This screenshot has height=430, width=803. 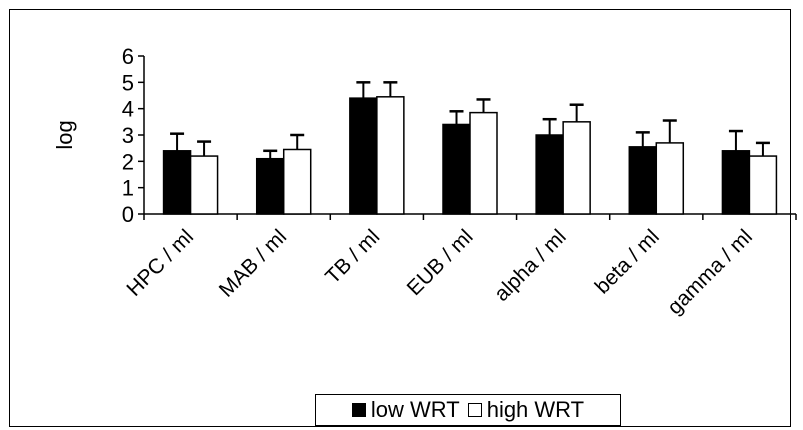 What do you see at coordinates (128, 214) in the screenshot?
I see `y-tick-label: 0` at bounding box center [128, 214].